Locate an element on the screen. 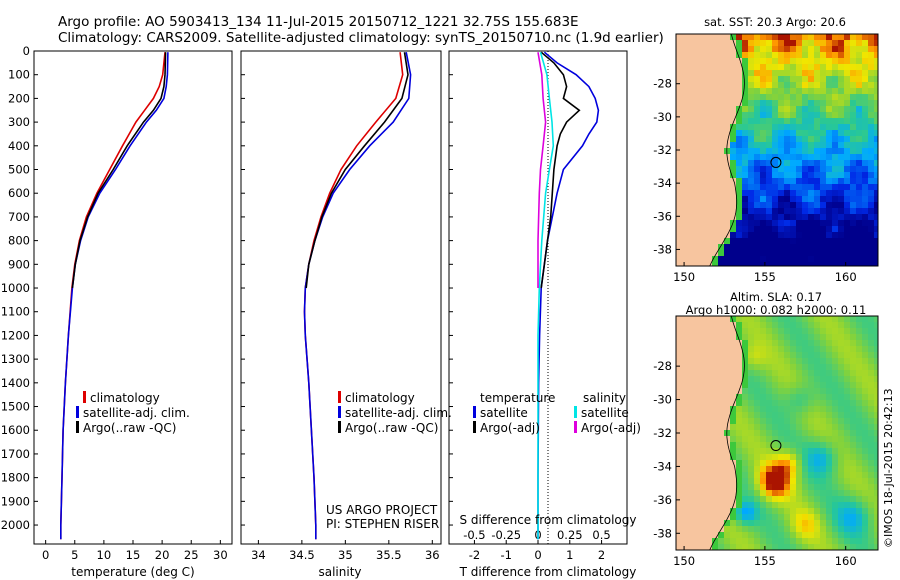 This screenshot has height=580, width=900. legend-temp-argo-swatch is located at coordinates (474, 427).